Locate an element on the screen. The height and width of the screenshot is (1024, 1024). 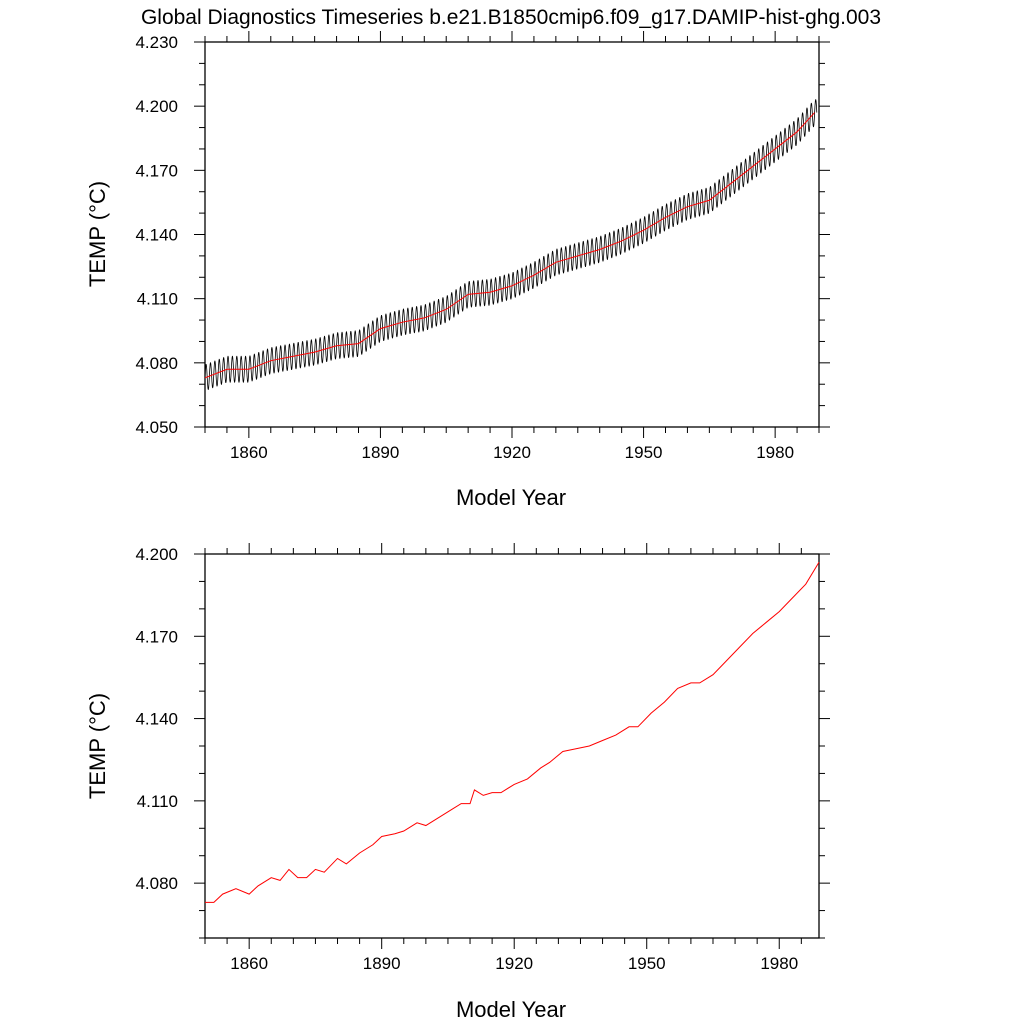
bottom-x-tick-labels: 1860 1890 1920 1950 1980 is located at coordinates (514, 963).